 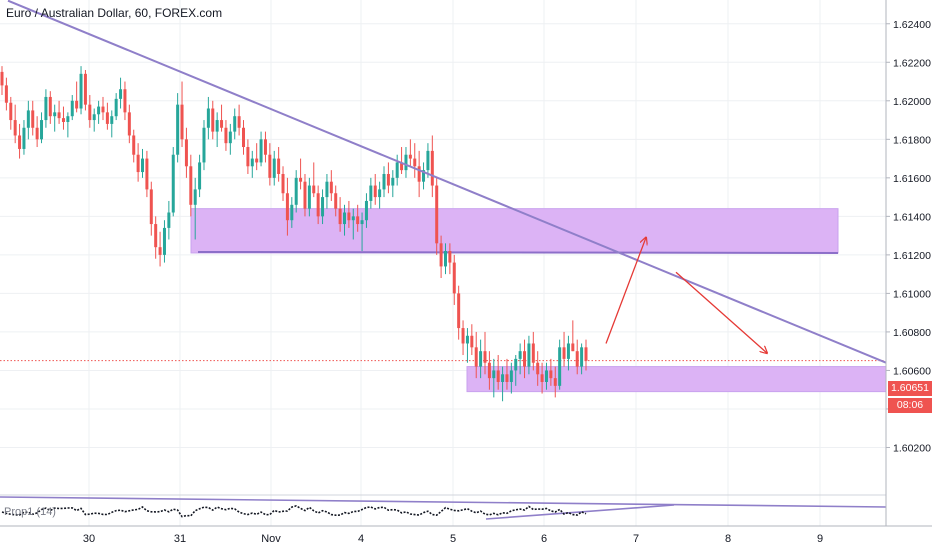 I want to click on y-tick-label: 1.62000, so click(x=912, y=102).